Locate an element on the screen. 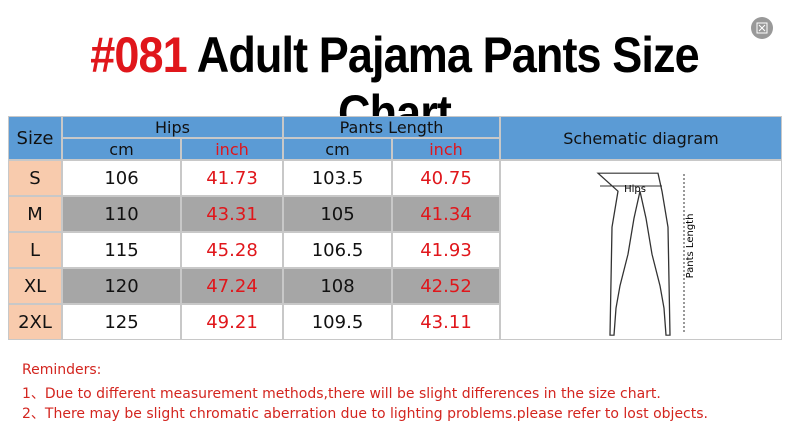 This screenshot has width=789, height=442. size-cell: XL is located at coordinates (35, 286).